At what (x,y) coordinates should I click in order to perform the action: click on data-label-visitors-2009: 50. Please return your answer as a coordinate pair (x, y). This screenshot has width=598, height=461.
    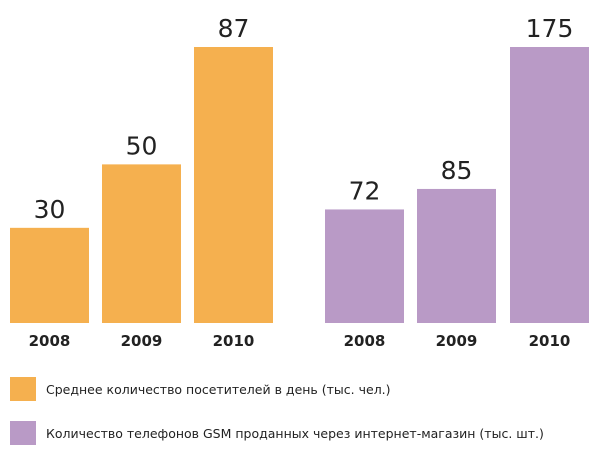
    Looking at the image, I should click on (142, 145).